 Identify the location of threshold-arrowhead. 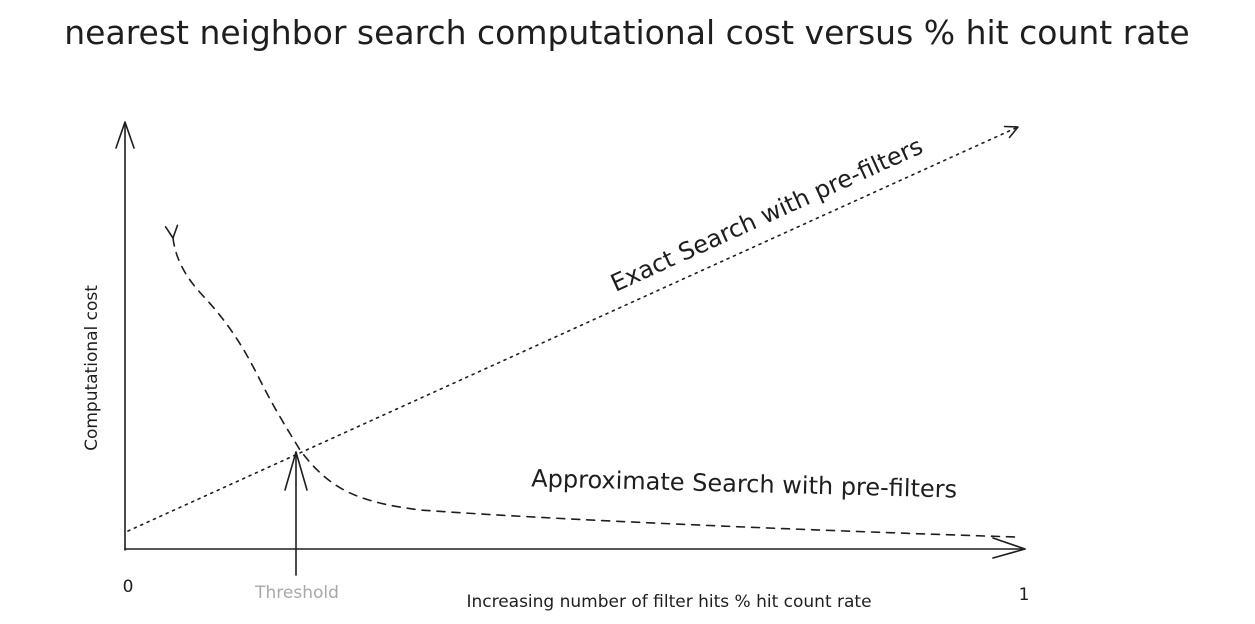
(296, 471).